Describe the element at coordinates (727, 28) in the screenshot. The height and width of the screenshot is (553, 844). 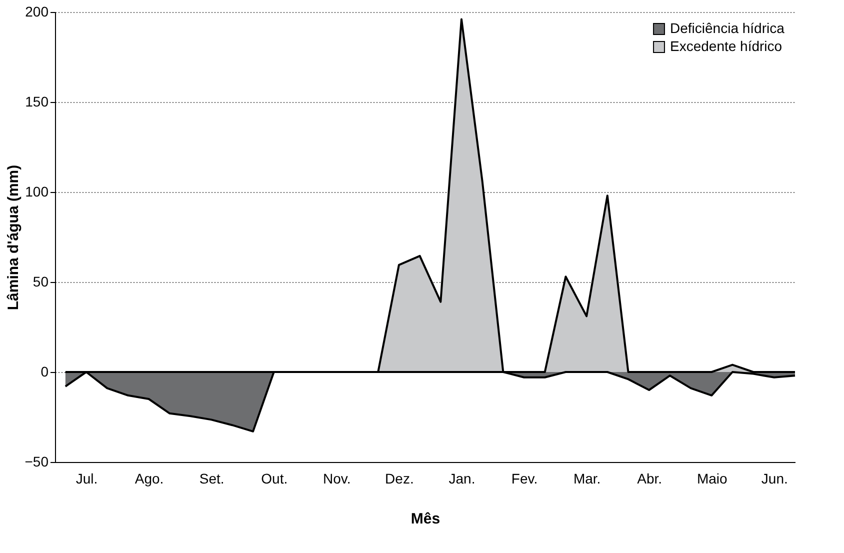
I see `legend-label: Deficiência hídrica` at that location.